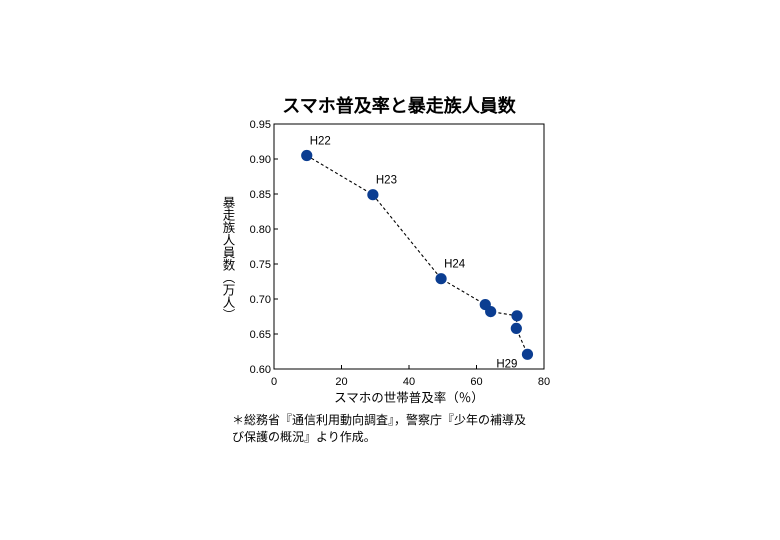  Describe the element at coordinates (341, 382) in the screenshot. I see `x-tick-label: 20` at that location.